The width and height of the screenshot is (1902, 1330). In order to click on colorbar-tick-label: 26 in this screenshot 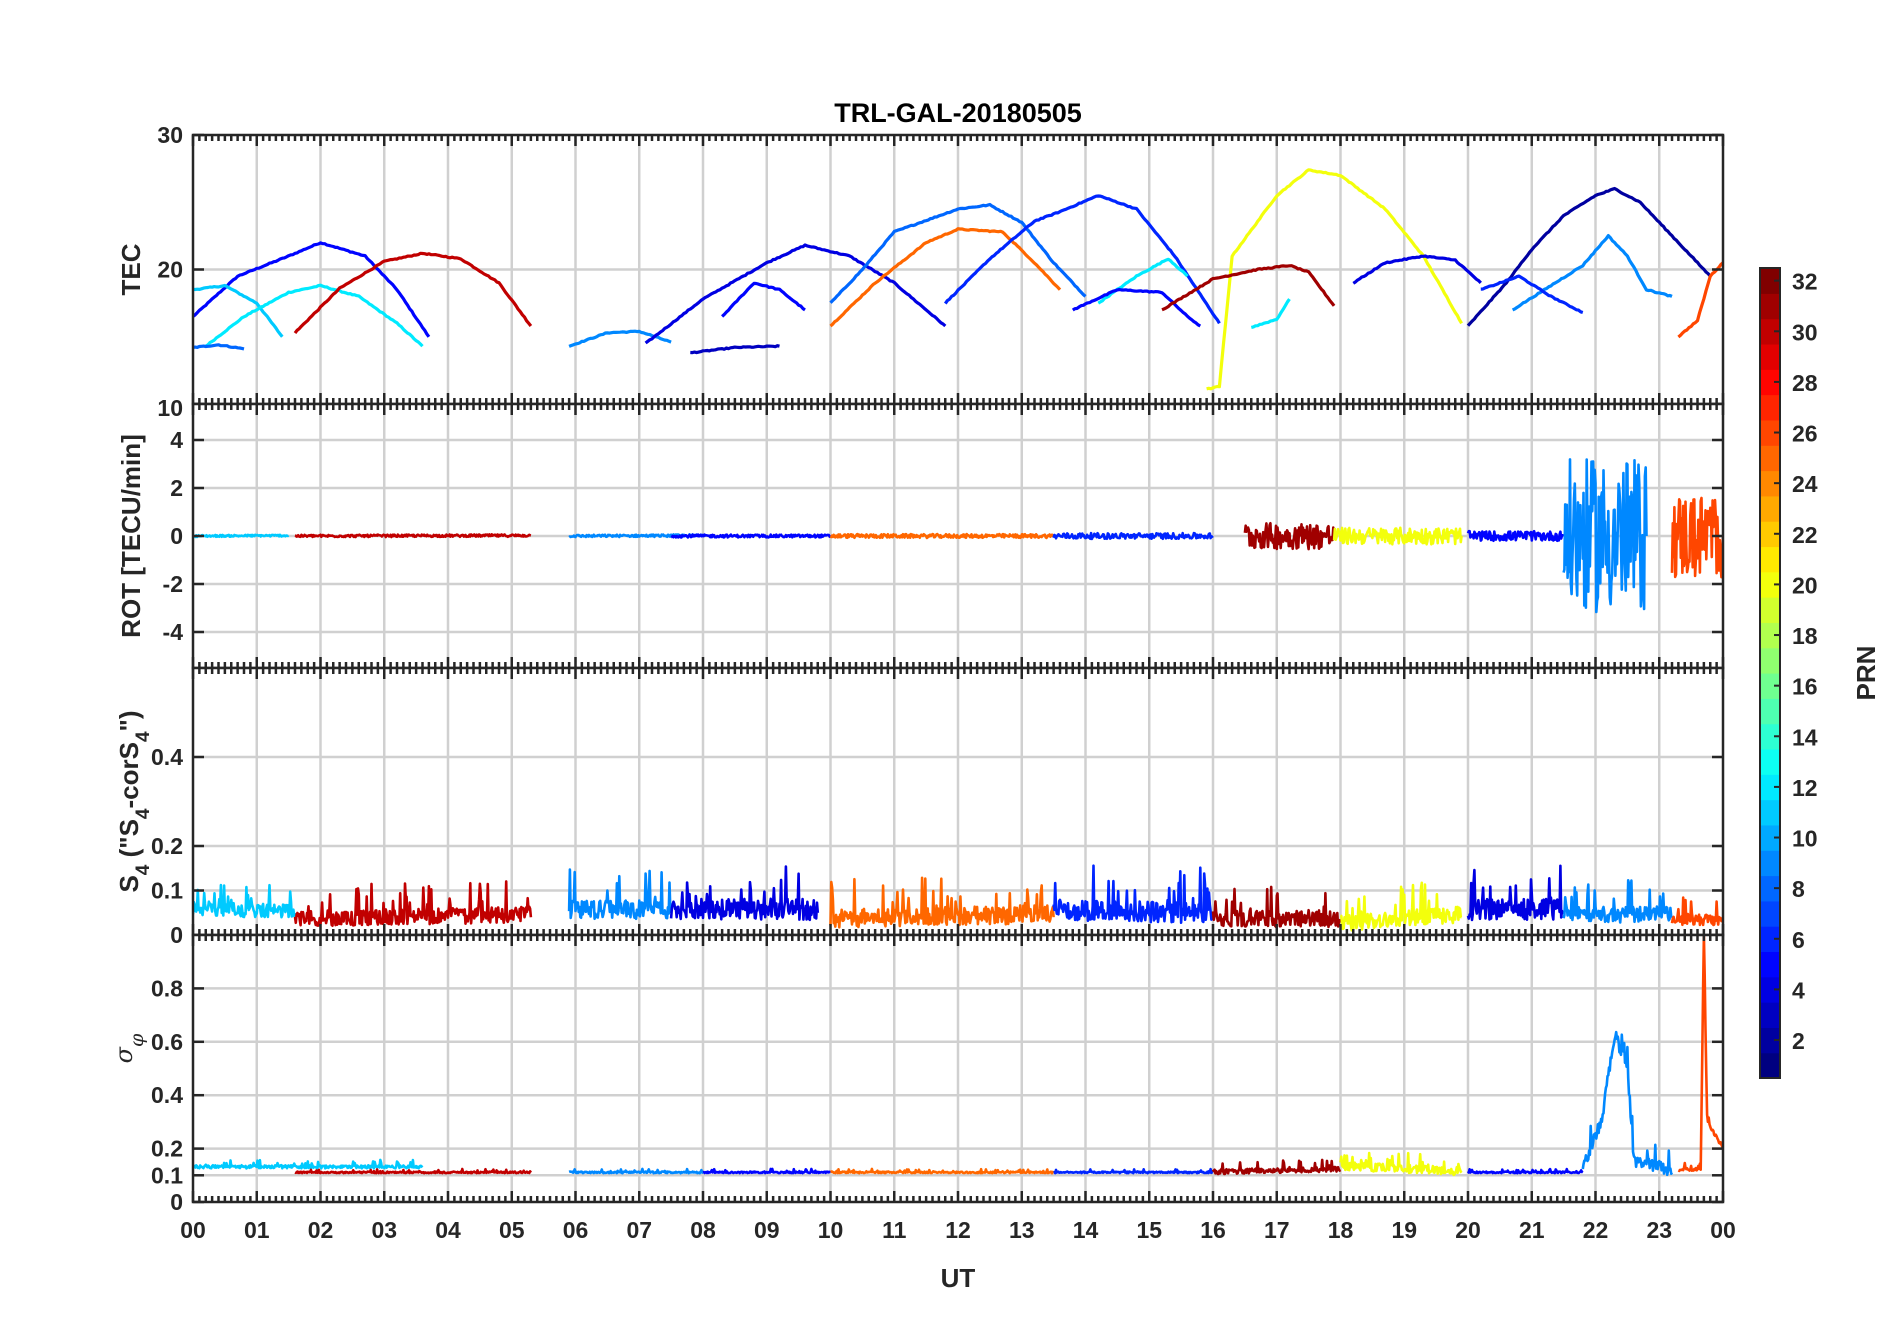, I will do `click(1805, 434)`.